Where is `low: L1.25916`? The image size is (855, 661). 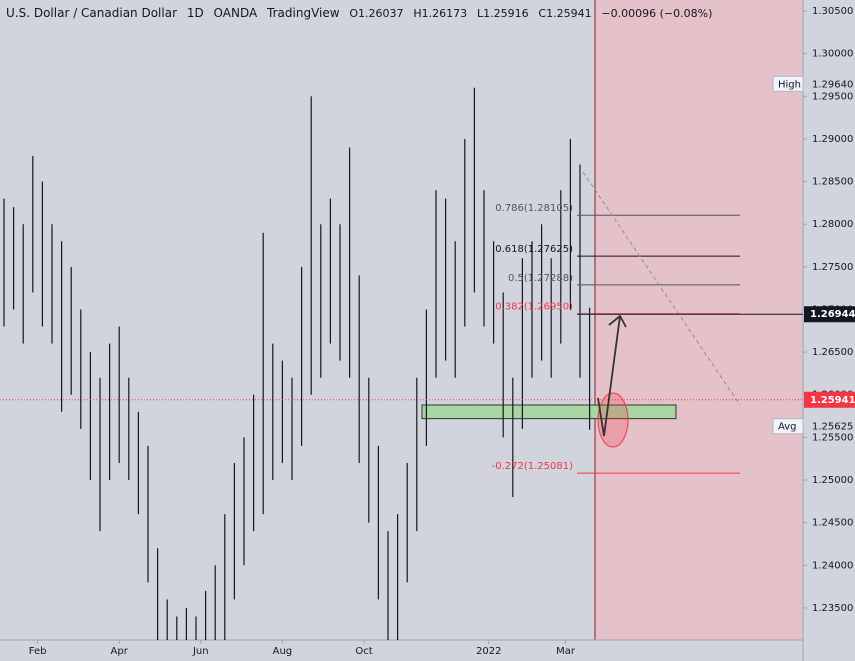 low: L1.25916 is located at coordinates (502, 13).